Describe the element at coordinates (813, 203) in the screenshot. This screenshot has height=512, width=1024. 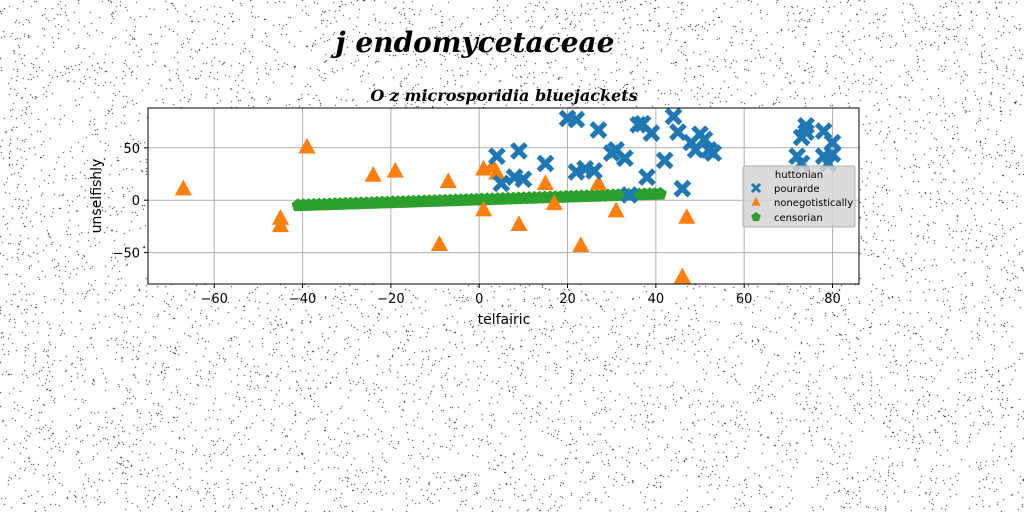
I see `legend-label-nonegotistically: nonegotistically` at that location.